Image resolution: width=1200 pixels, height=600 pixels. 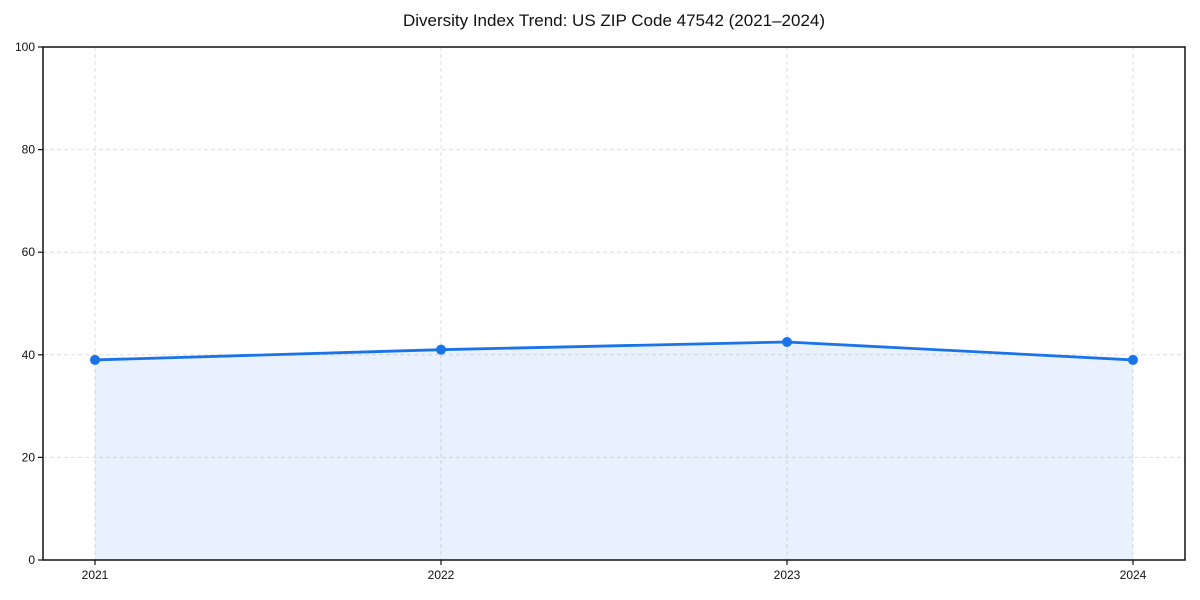 What do you see at coordinates (25, 47) in the screenshot?
I see `y-tick-label: 100` at bounding box center [25, 47].